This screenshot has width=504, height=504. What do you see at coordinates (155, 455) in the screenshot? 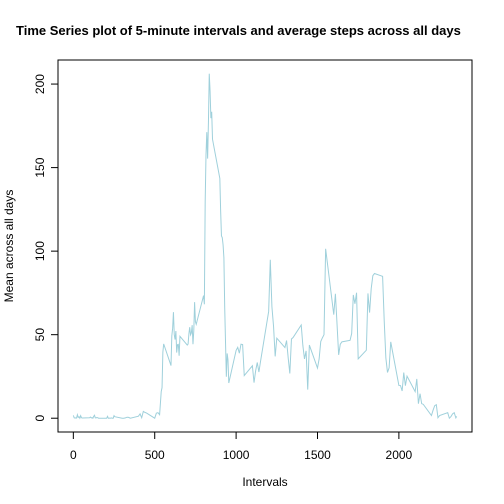
I see `x-tick-label: 500` at bounding box center [155, 455].